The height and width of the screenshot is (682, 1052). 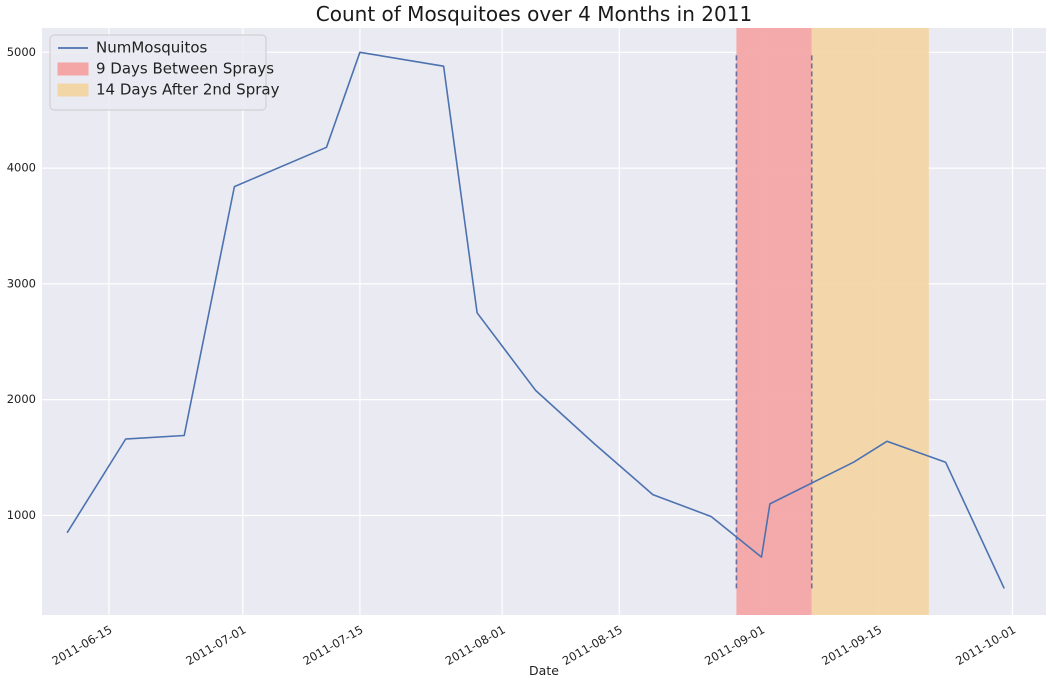 I want to click on legend-label: 14 Days After 2nd Spray, so click(x=188, y=90).